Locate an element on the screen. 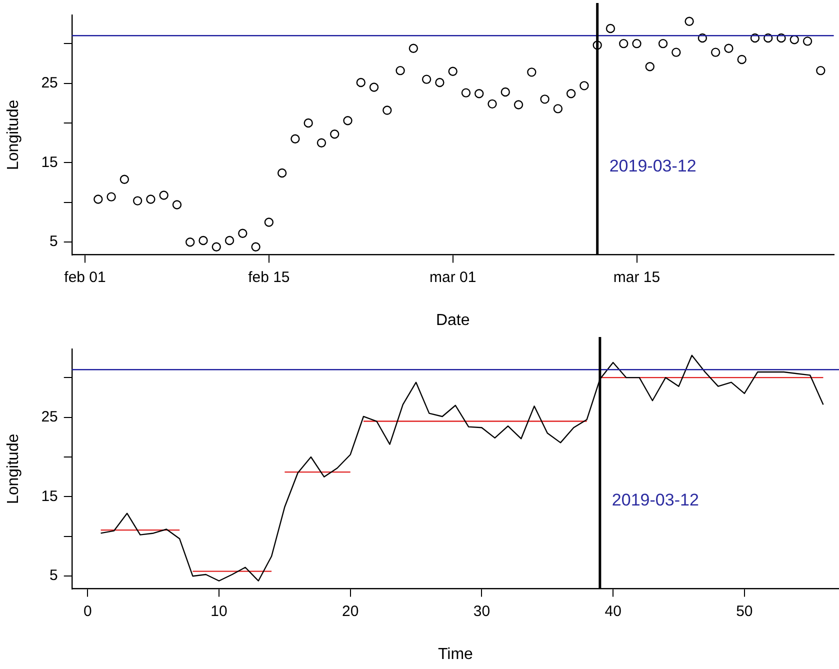 The height and width of the screenshot is (669, 839). x-tick-label: 0 is located at coordinates (87, 611).